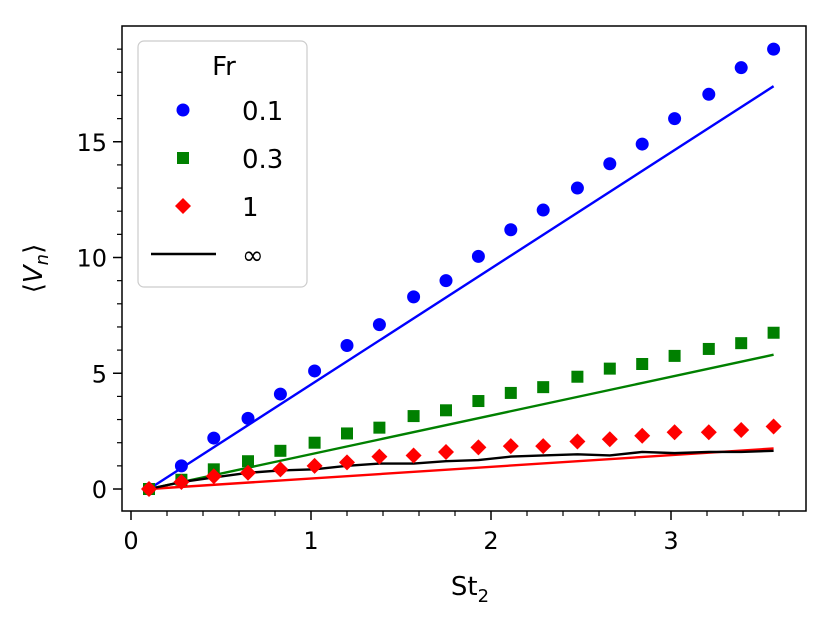  I want to click on y-tick-label: 15, so click(91, 143).